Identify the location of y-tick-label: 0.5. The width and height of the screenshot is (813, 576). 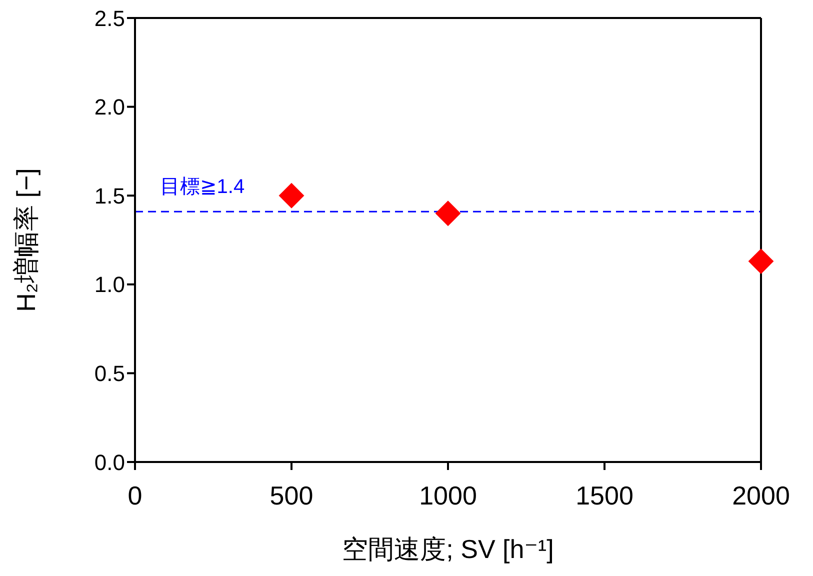
(109, 373).